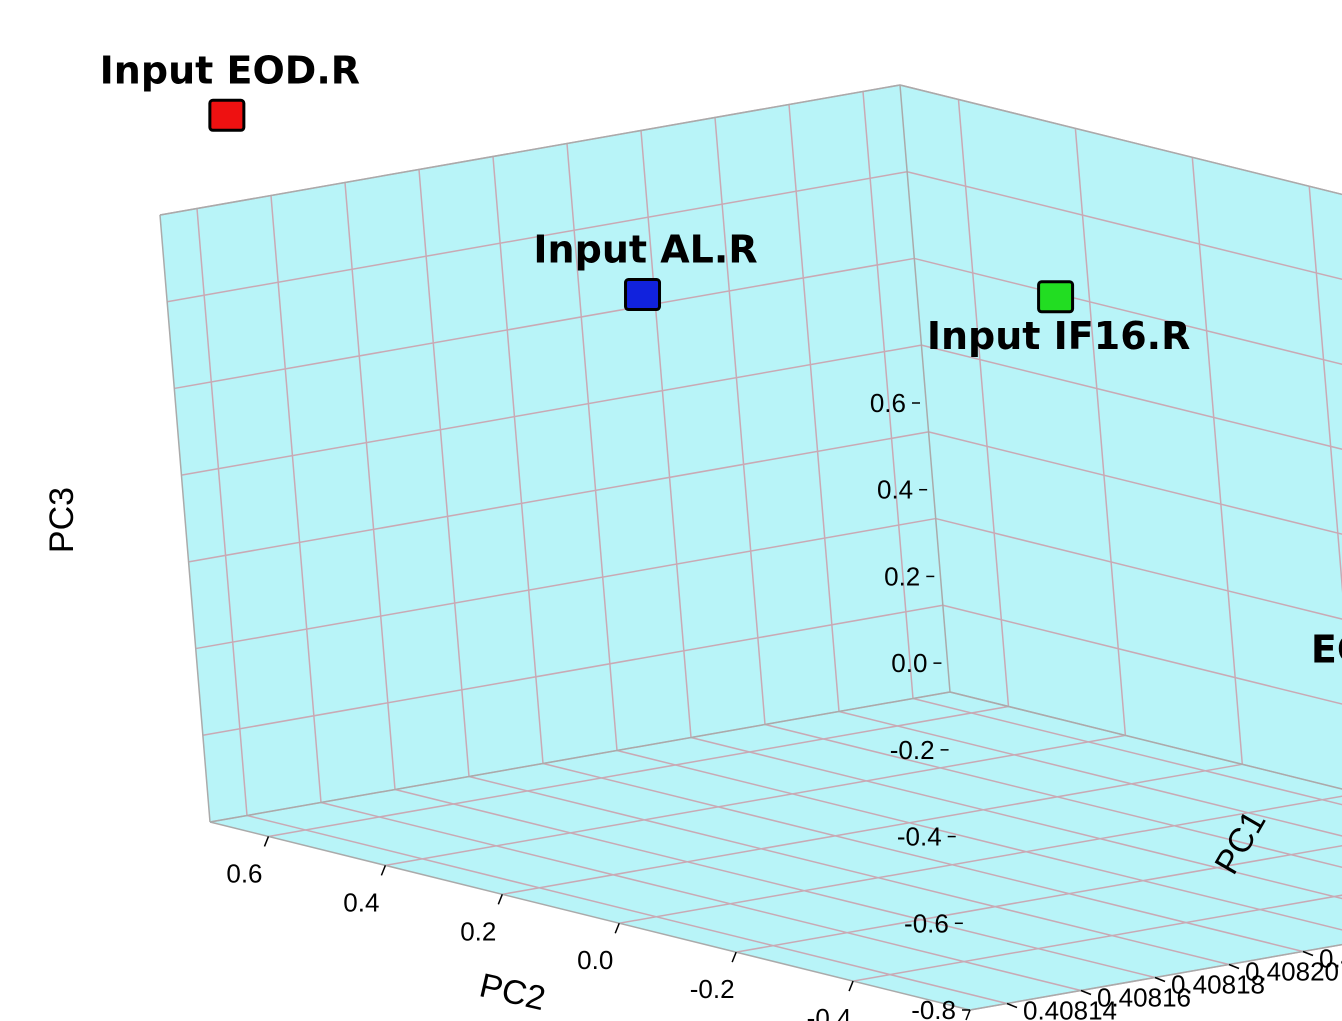  What do you see at coordinates (919, 837) in the screenshot?
I see `pc3-tick-label: -0.4` at bounding box center [919, 837].